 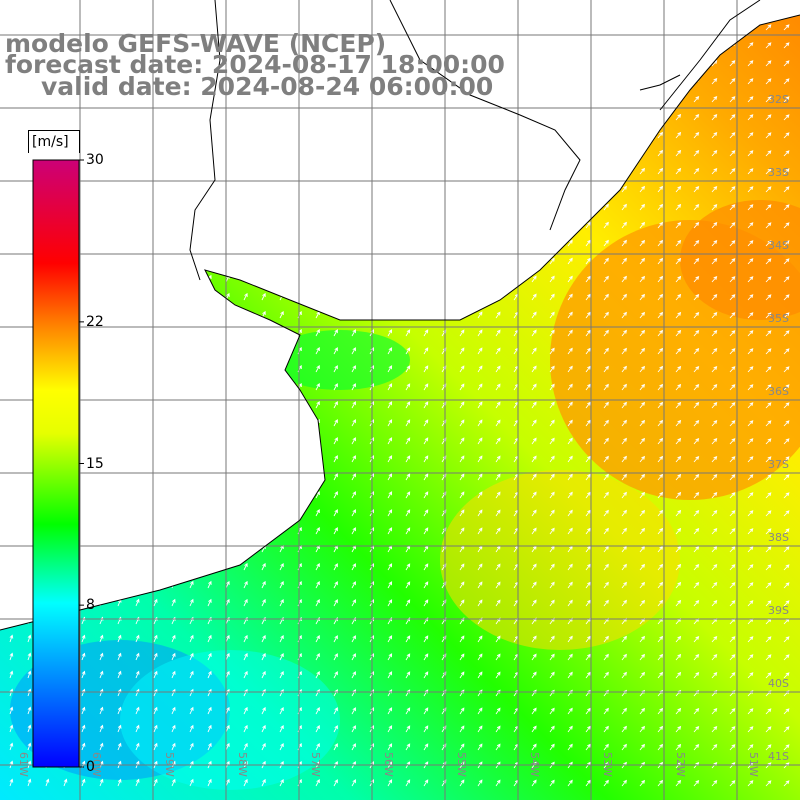 I want to click on latitude-label: 41S, so click(x=778, y=756).